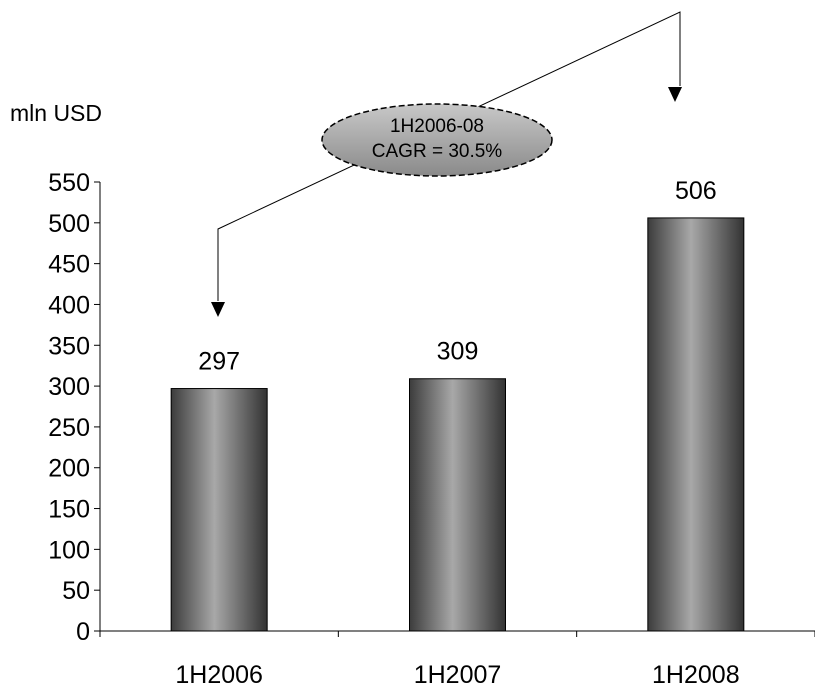 Image resolution: width=815 pixels, height=692 pixels. What do you see at coordinates (69, 469) in the screenshot?
I see `y-tick-label: 200` at bounding box center [69, 469].